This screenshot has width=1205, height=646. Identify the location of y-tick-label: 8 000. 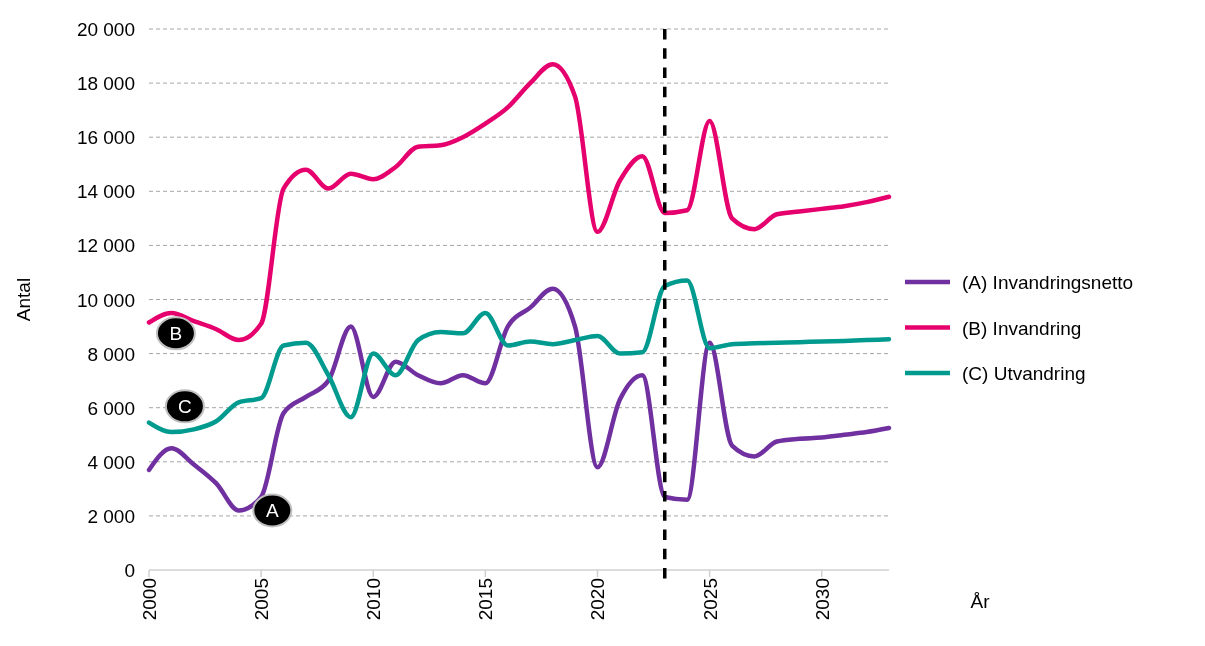
(111, 354).